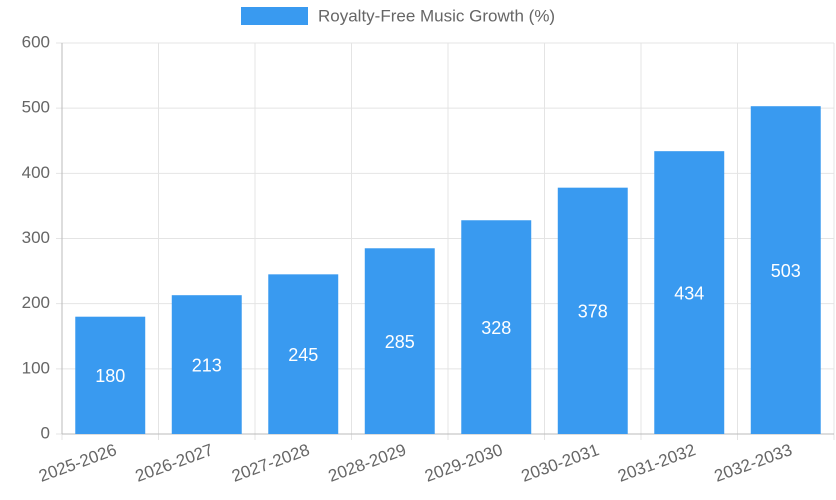 Image resolution: width=836 pixels, height=500 pixels. I want to click on x-tick-label: 2029-2030, so click(463, 463).